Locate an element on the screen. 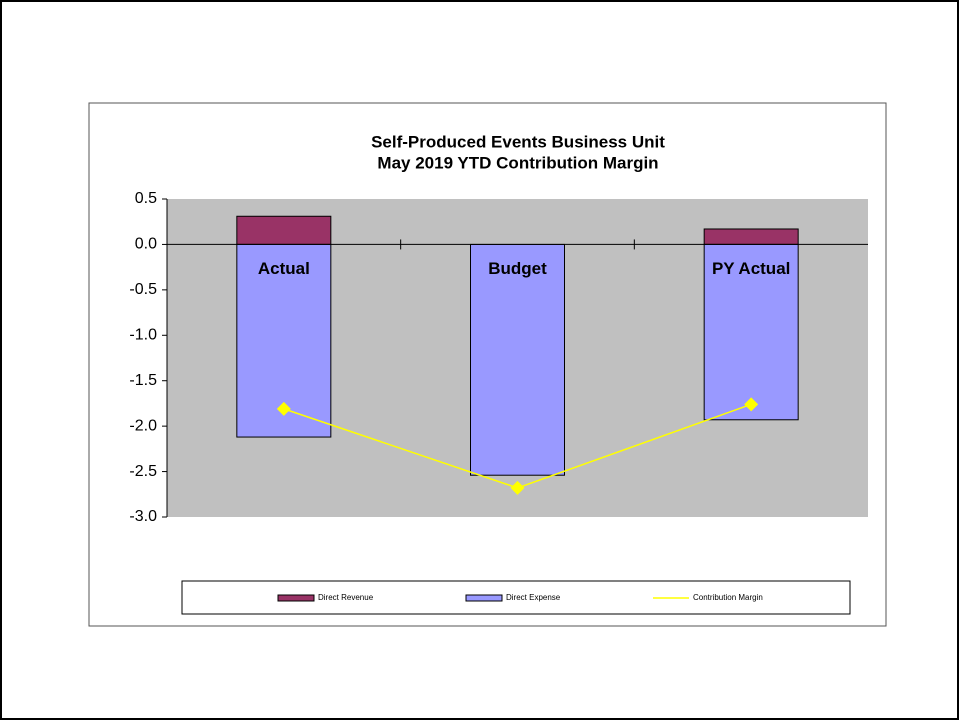  x-tick-label: Budget is located at coordinates (517, 268).